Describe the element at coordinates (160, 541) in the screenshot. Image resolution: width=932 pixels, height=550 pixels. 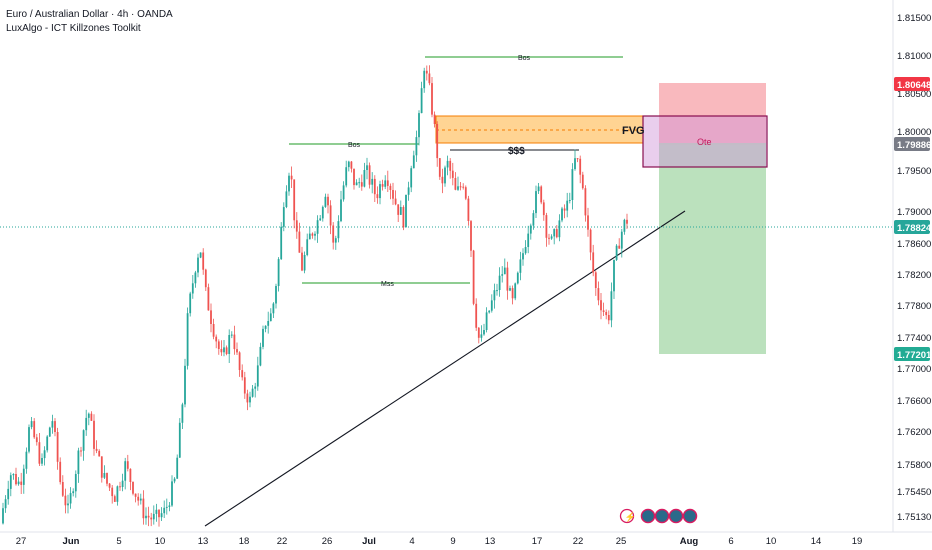
I see `date-tick-label: 10` at that location.